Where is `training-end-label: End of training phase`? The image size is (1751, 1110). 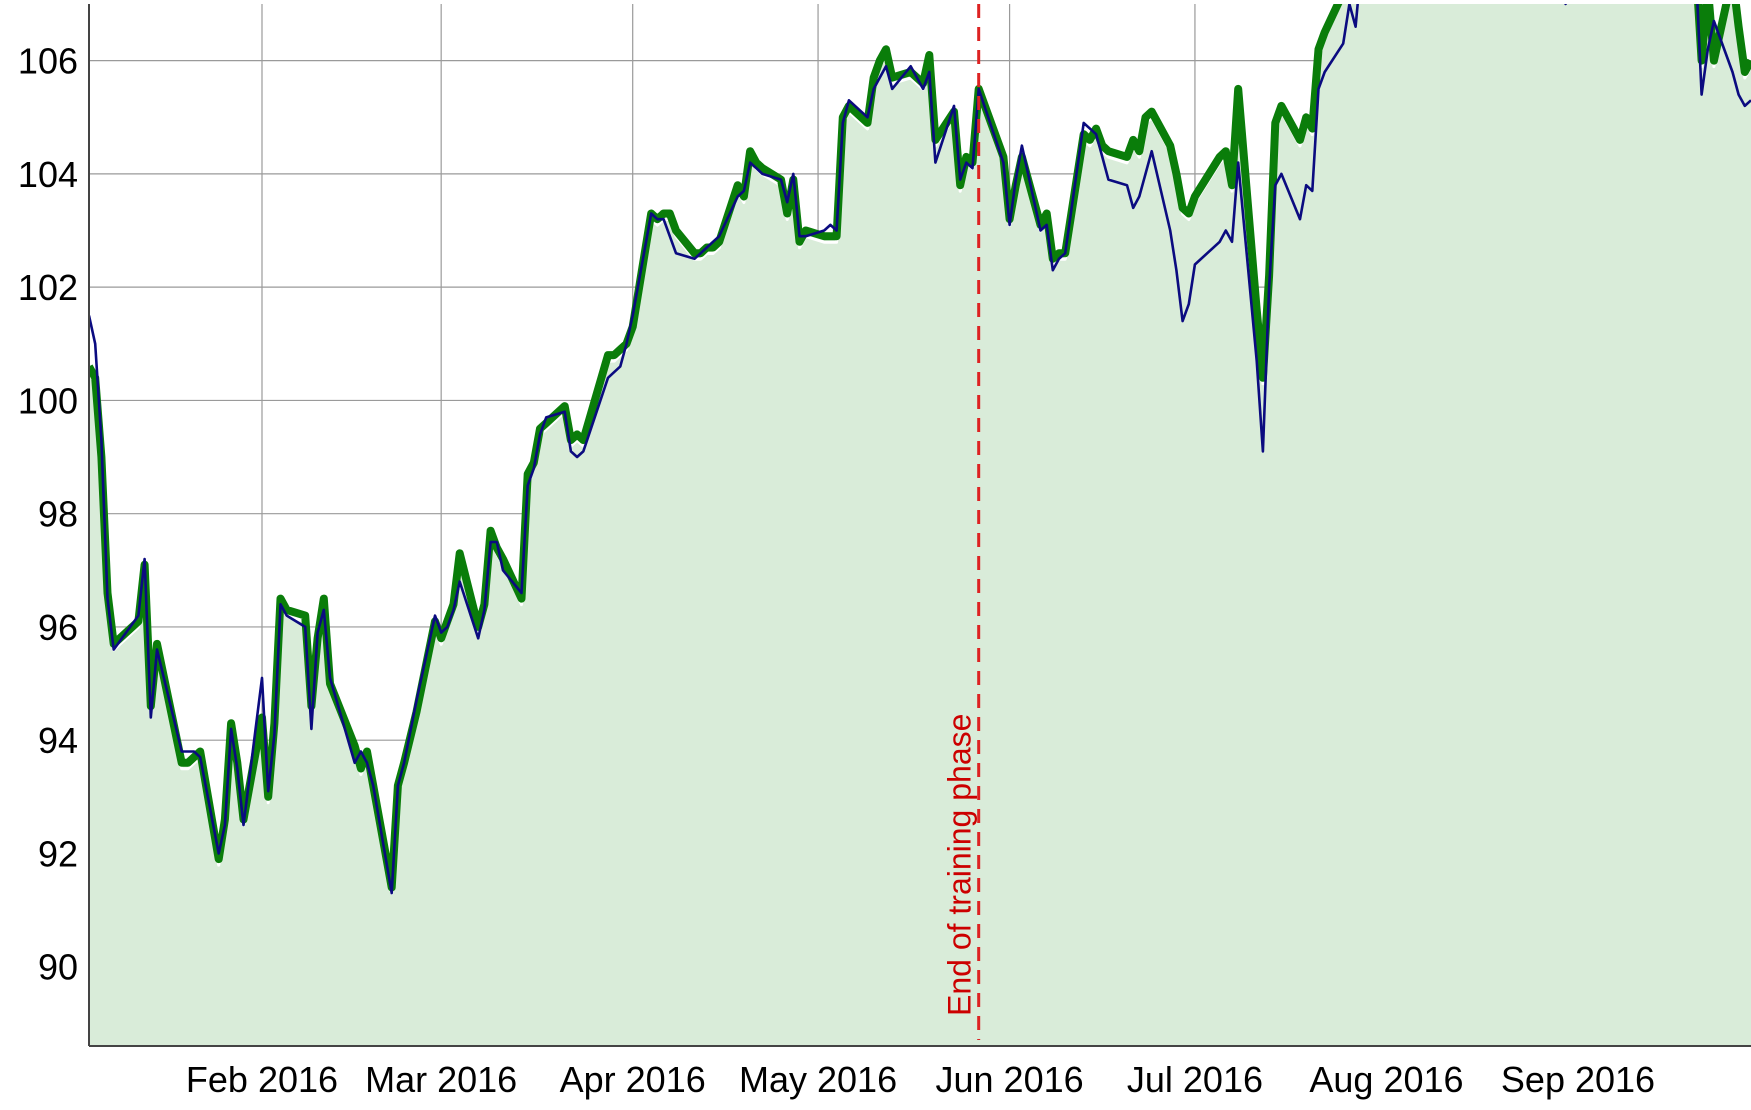 training-end-label: End of training phase is located at coordinates (960, 865).